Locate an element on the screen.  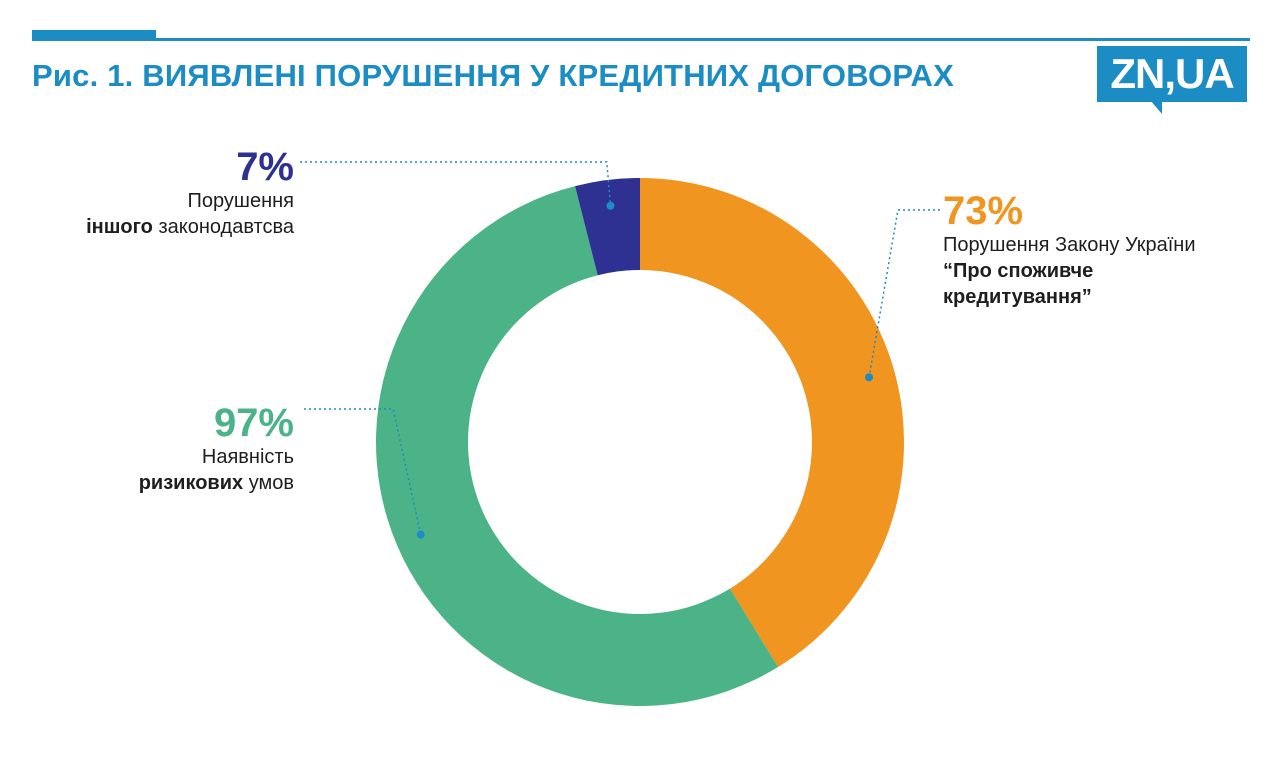
header-rule is located at coordinates (641, 39).